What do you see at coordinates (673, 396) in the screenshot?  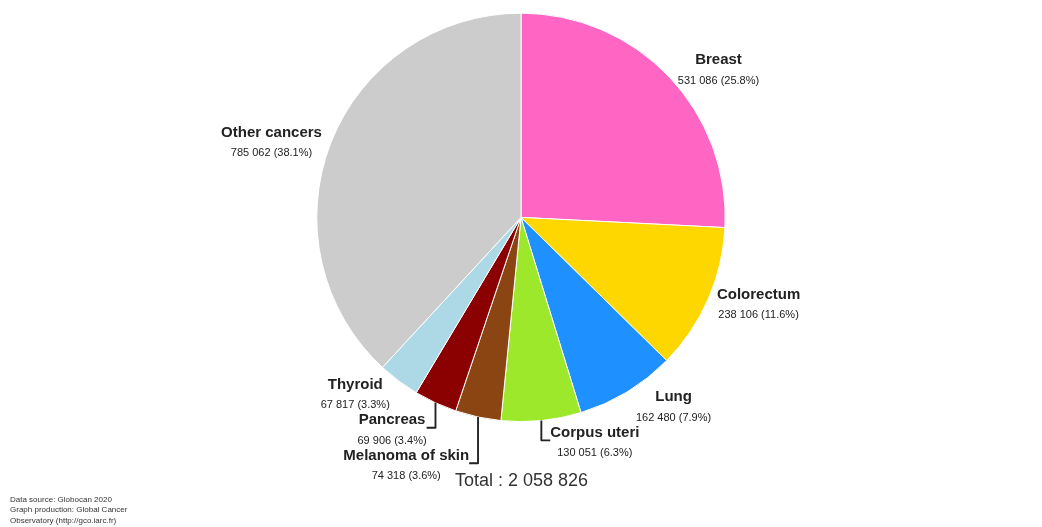 I see `slice-label: Lung` at bounding box center [673, 396].